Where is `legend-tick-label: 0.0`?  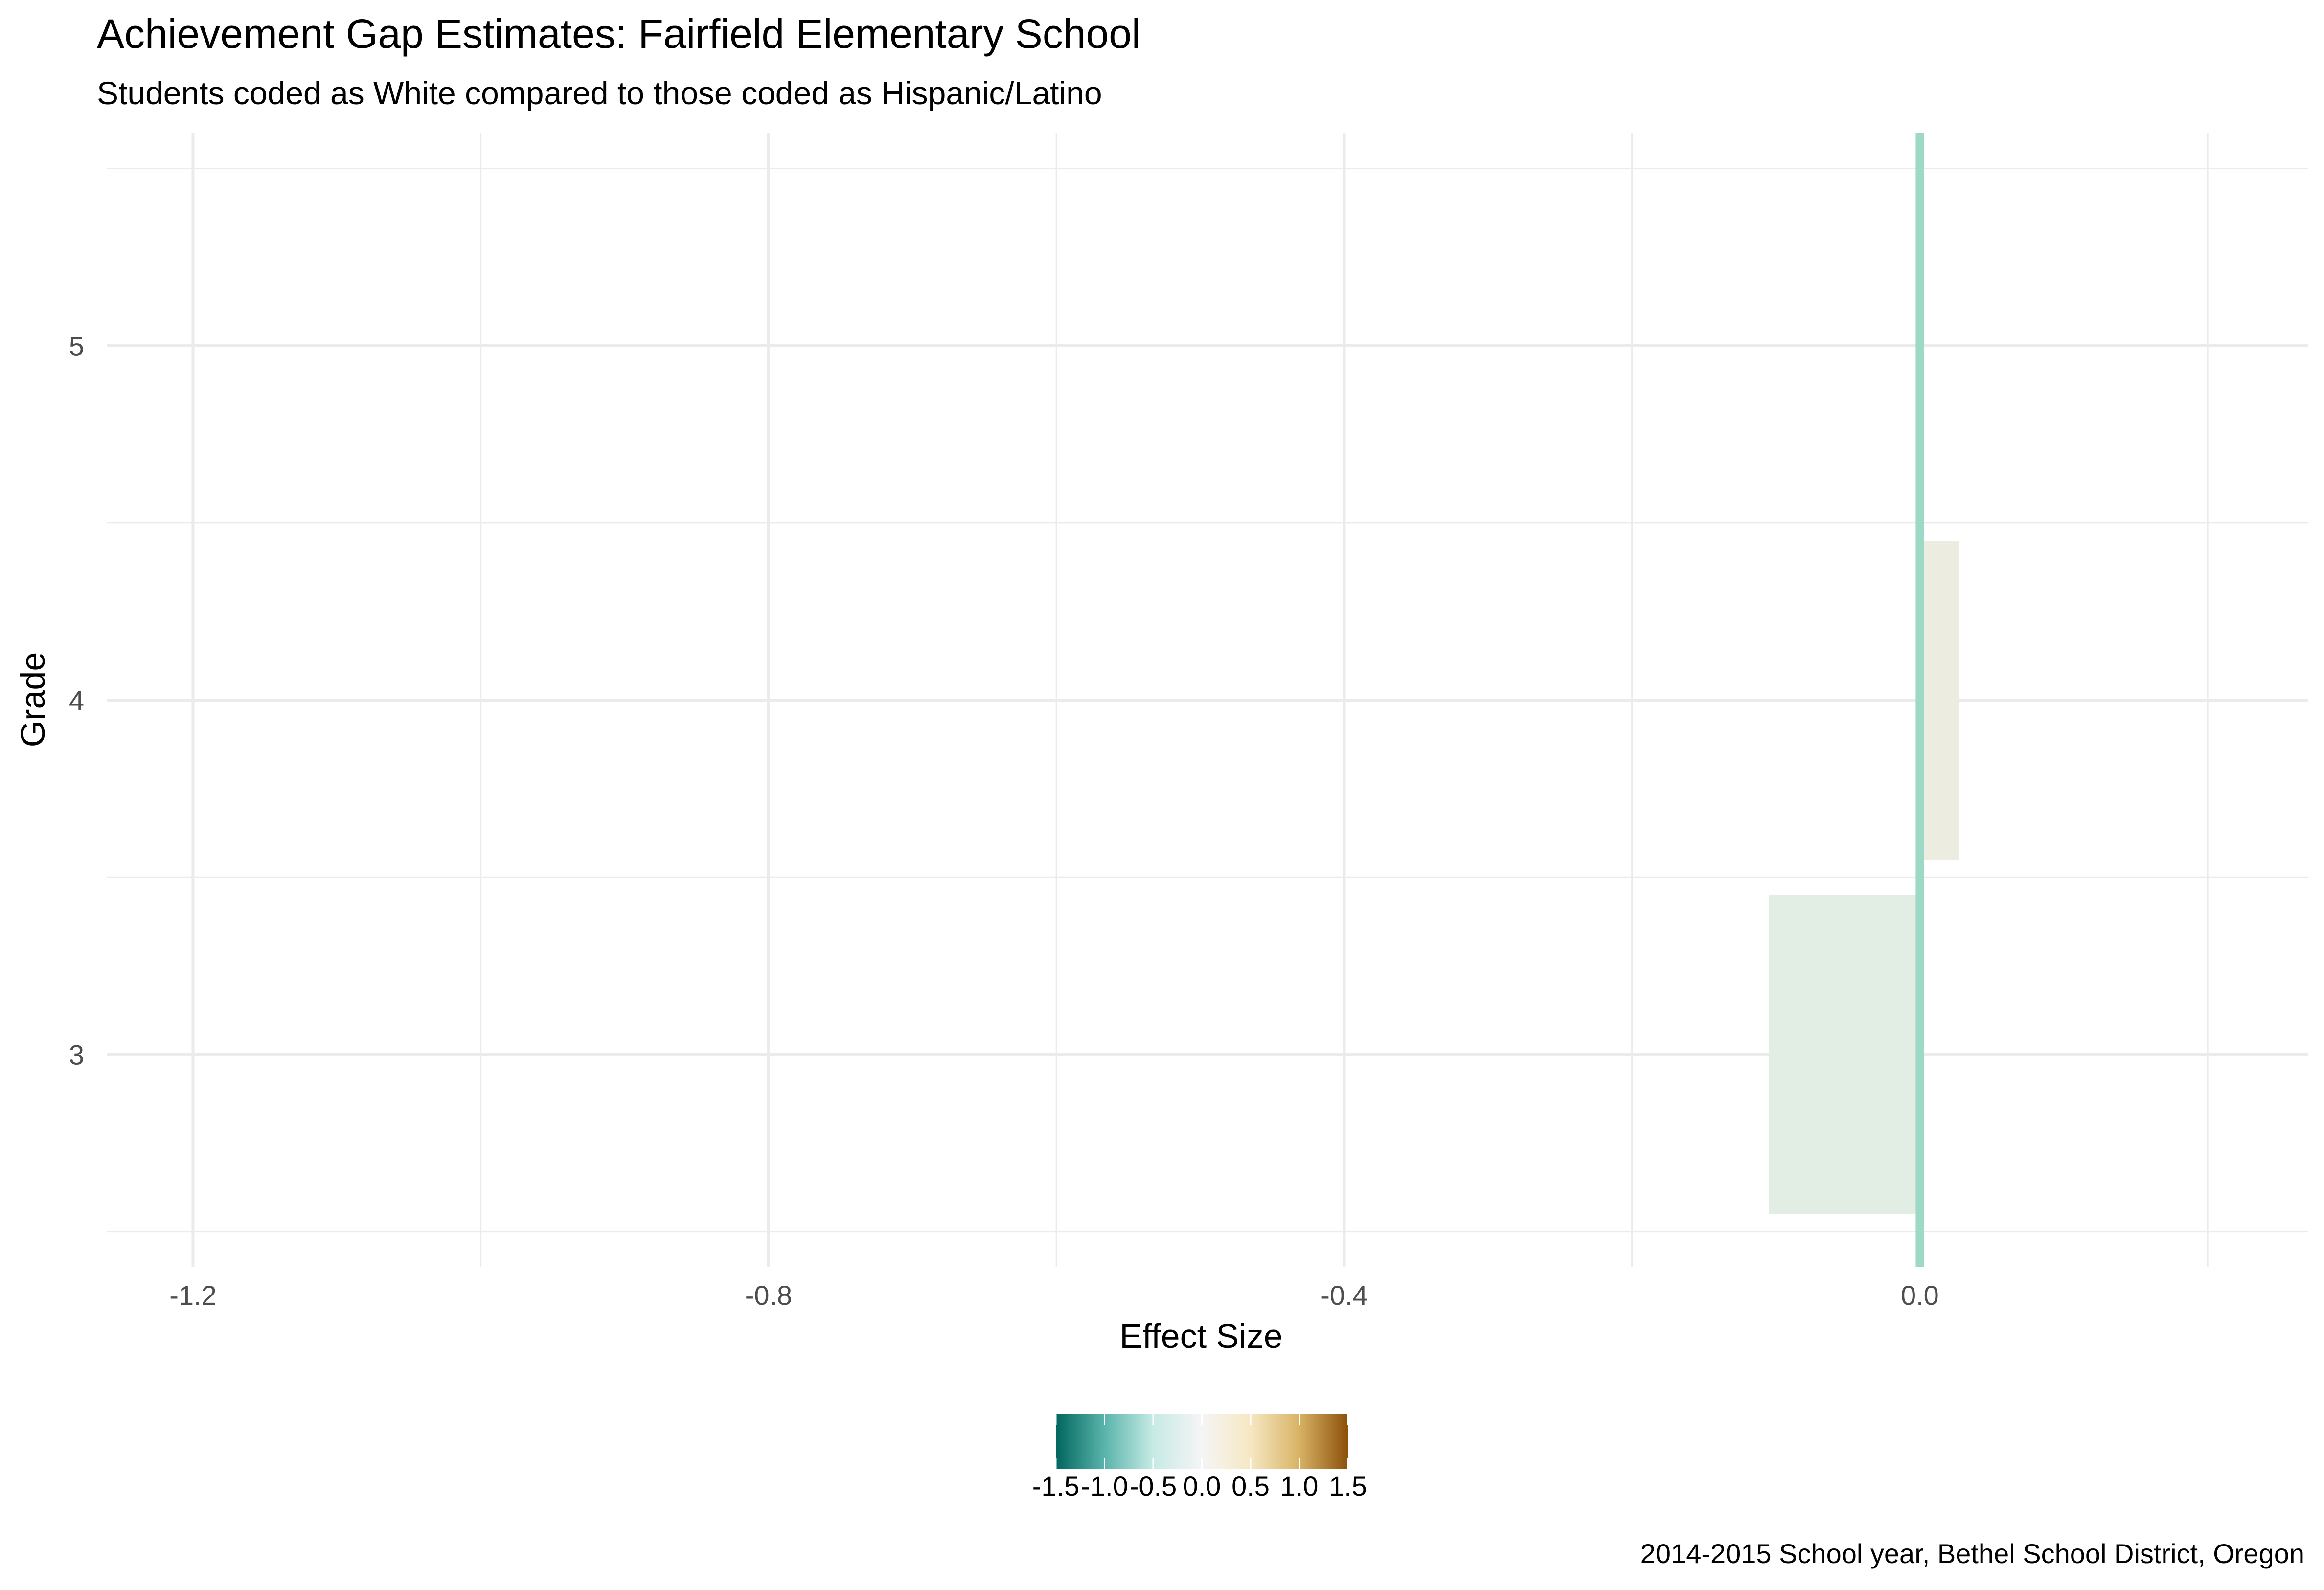
legend-tick-label: 0.0 is located at coordinates (1202, 1486).